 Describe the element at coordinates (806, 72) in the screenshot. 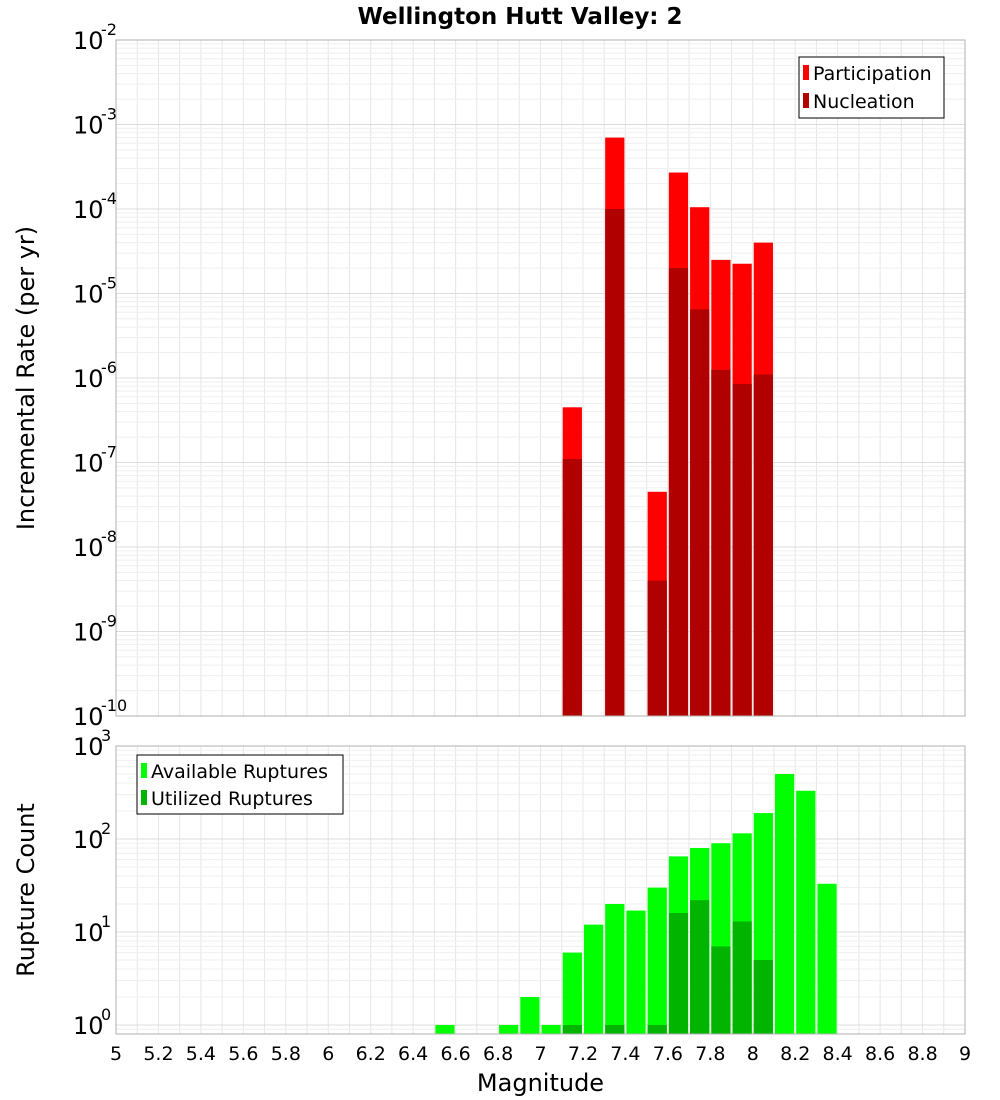

I see `legend-swatch-participation` at that location.